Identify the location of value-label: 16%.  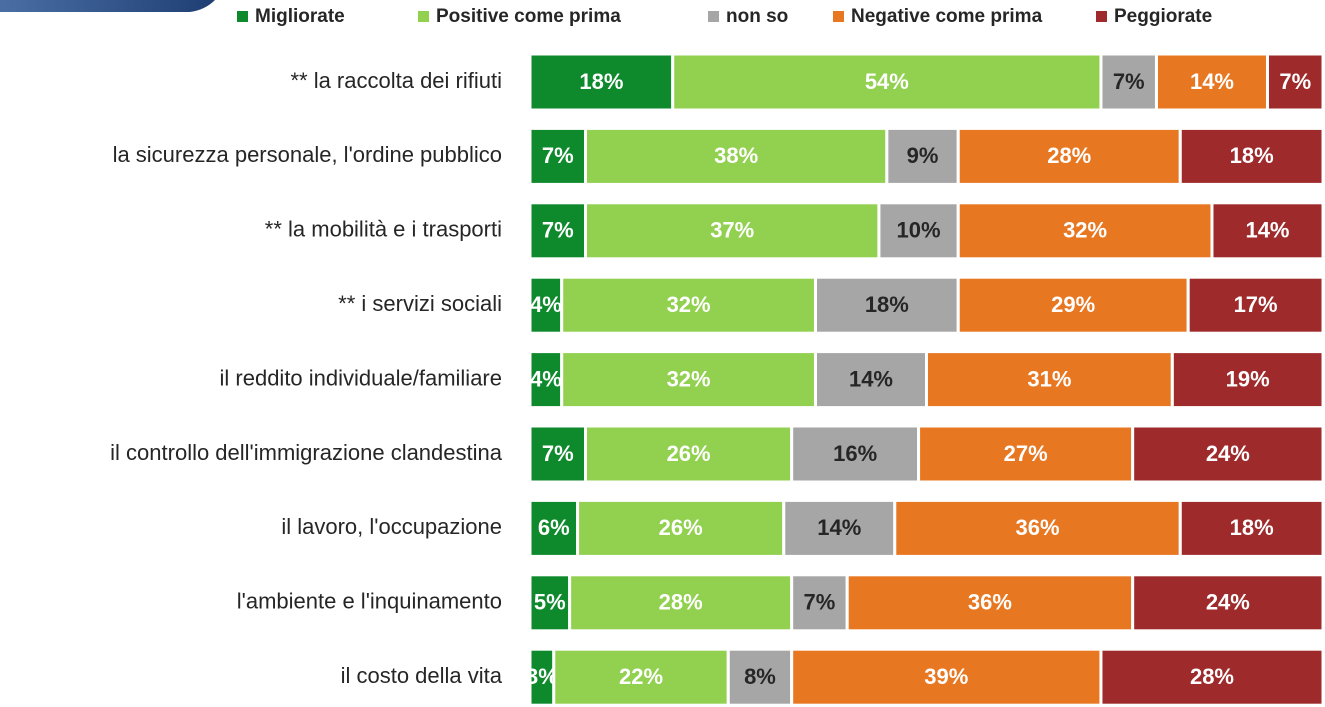
(855, 453).